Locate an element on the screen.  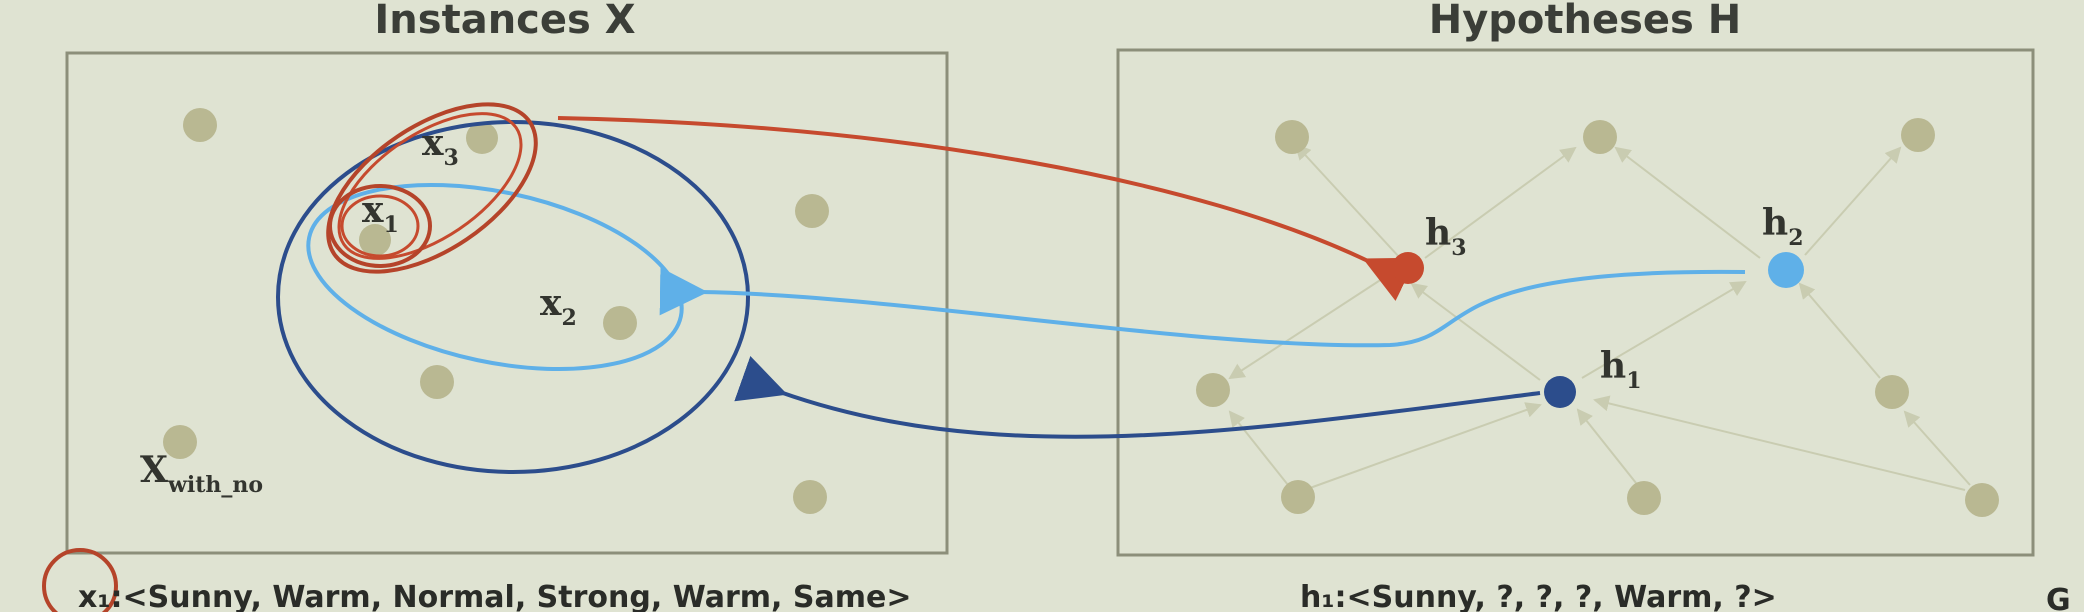
h3-coverage-ellipse-inner is located at coordinates (430, 186).